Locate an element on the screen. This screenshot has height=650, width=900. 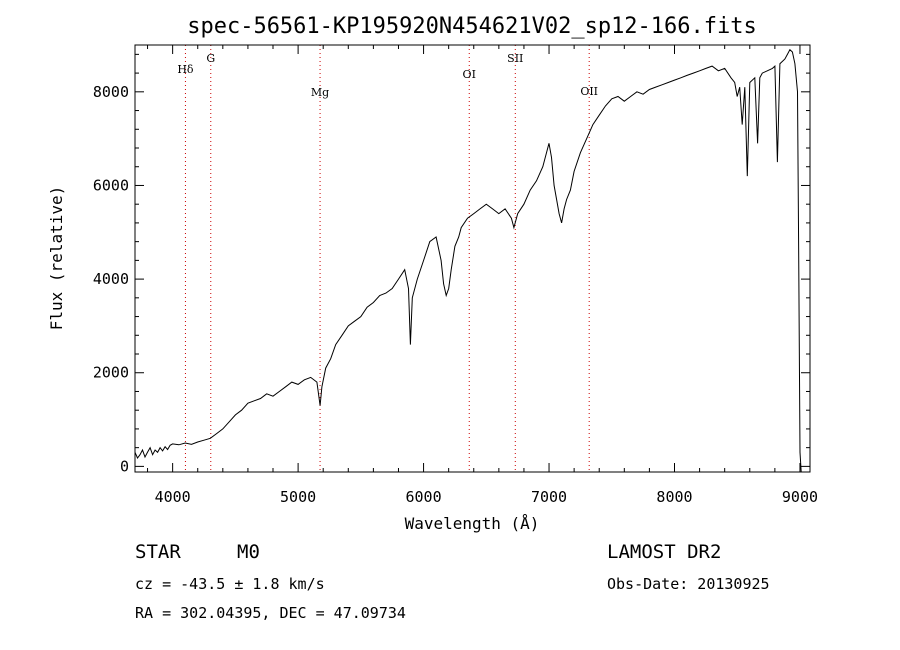
spectral-line-label: Hδ is located at coordinates (185, 69).